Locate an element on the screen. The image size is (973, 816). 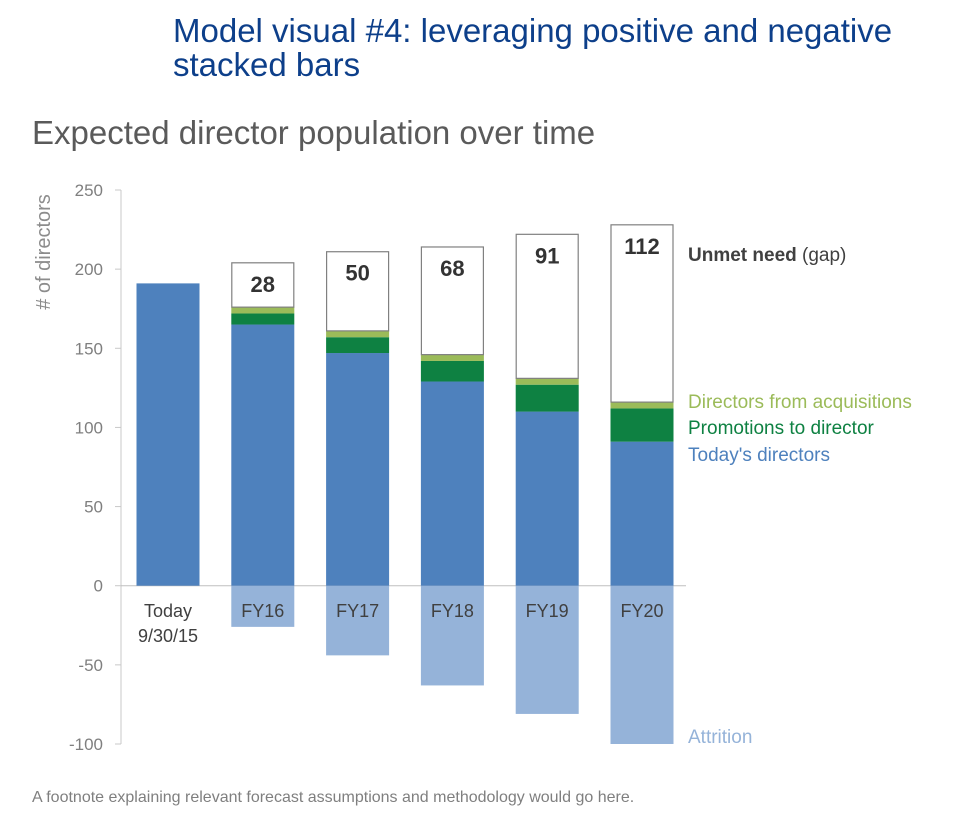
legend-todays-directors: Today's directors is located at coordinates (759, 455).